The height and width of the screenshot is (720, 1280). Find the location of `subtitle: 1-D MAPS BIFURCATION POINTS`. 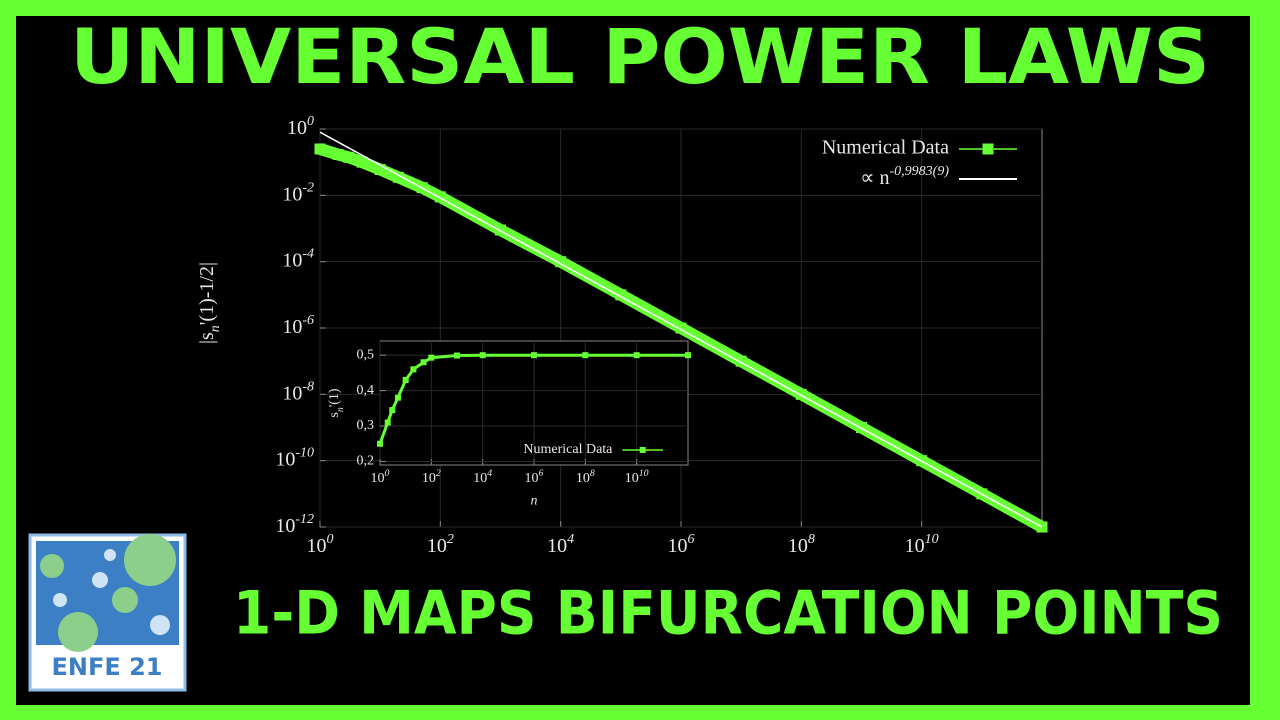

subtitle: 1-D MAPS BIFURCATION POINTS is located at coordinates (728, 614).